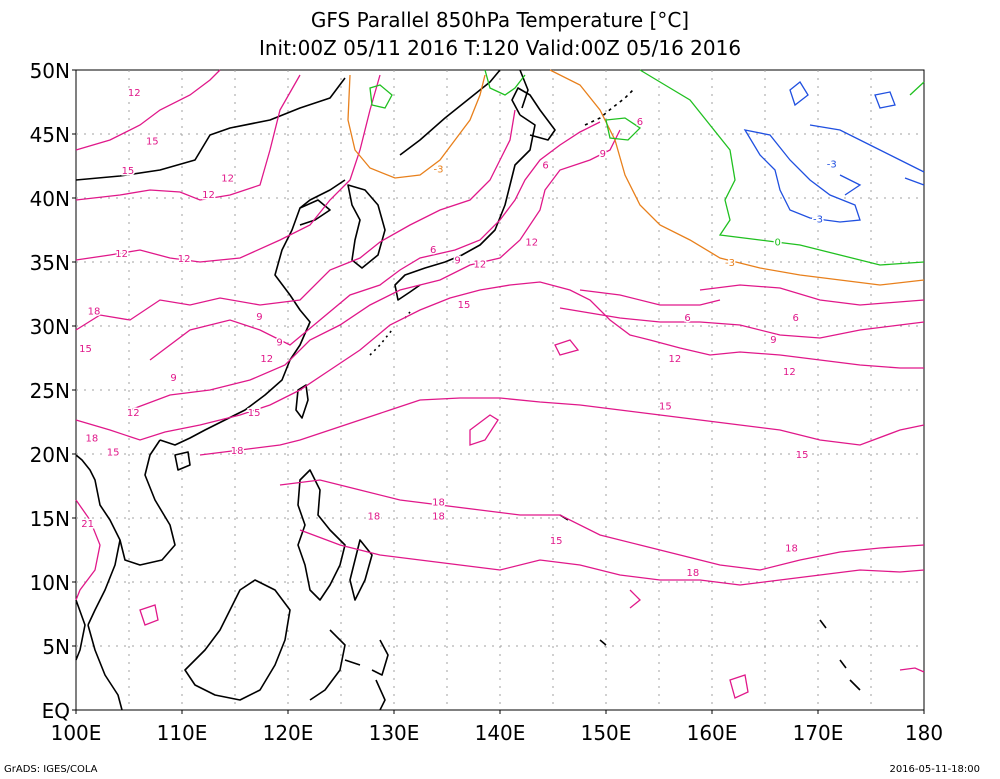  I want to click on lat-label: 25N, so click(50, 391).